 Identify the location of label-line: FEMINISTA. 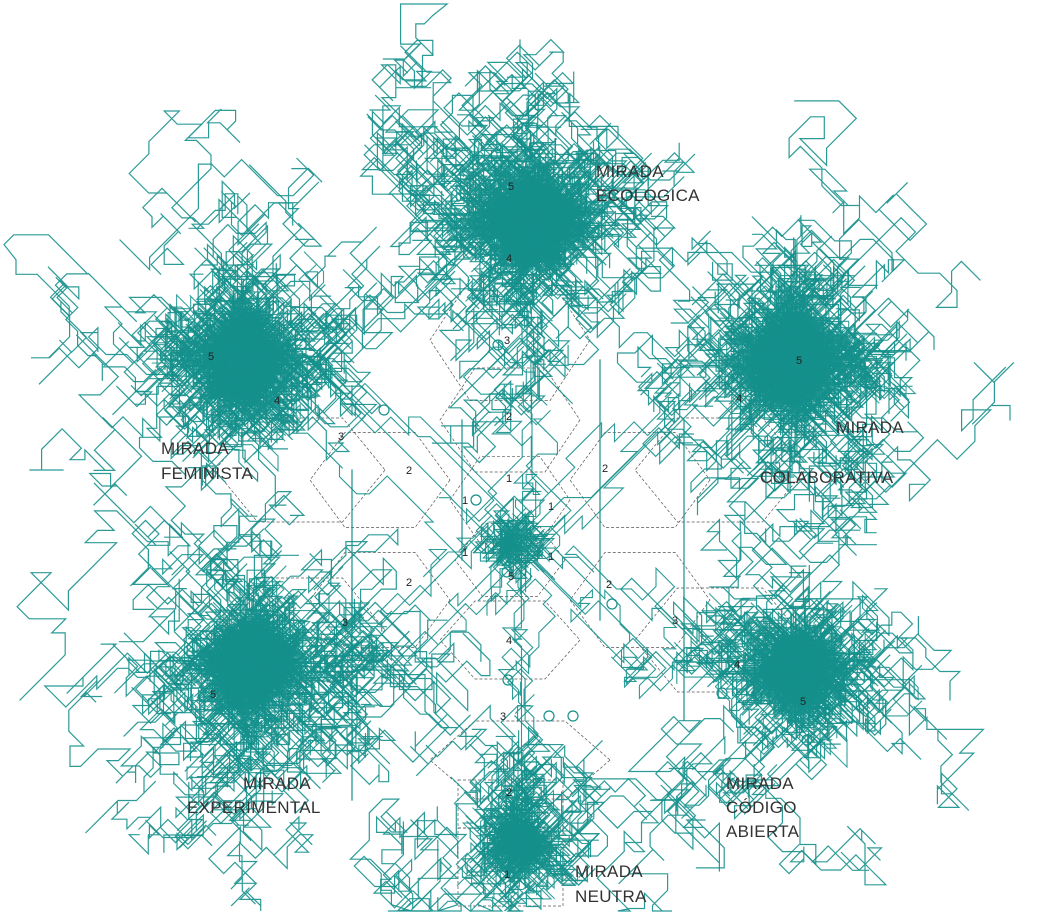
(207, 473).